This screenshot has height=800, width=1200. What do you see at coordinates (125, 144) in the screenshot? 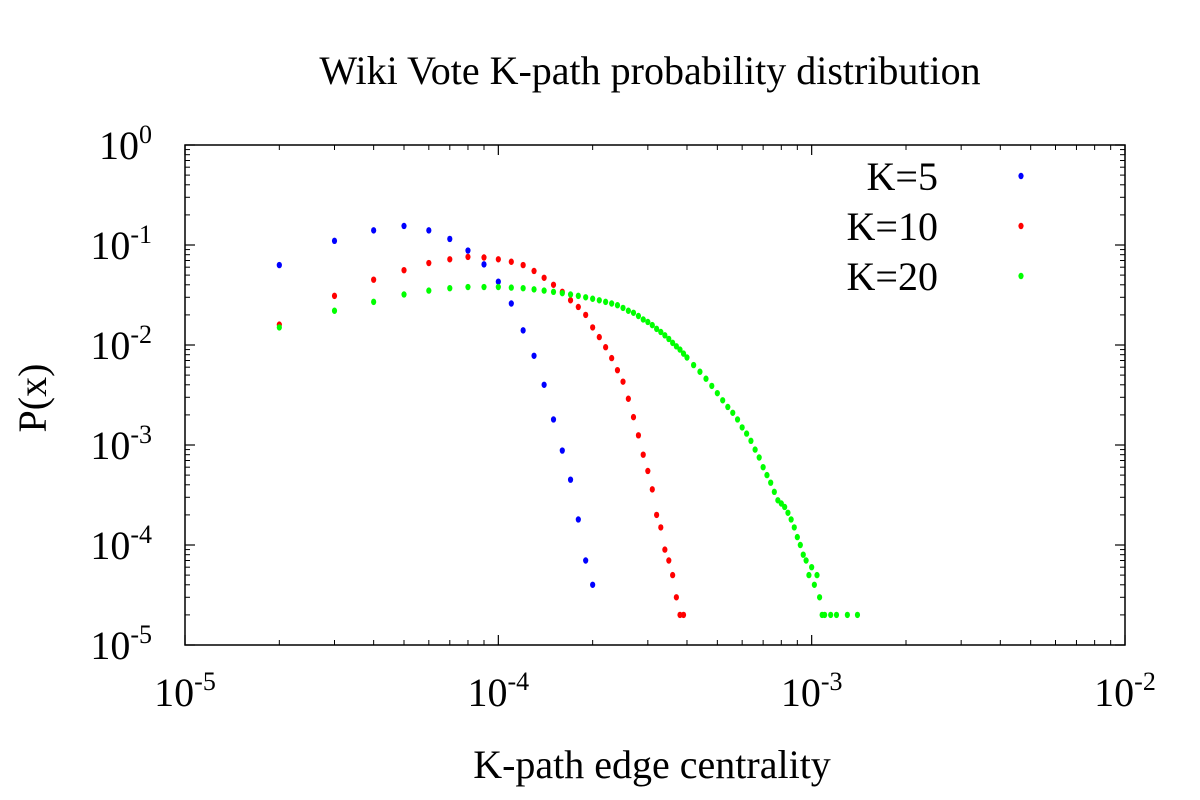
I see `y-tick-label: 10⁰` at bounding box center [125, 144].